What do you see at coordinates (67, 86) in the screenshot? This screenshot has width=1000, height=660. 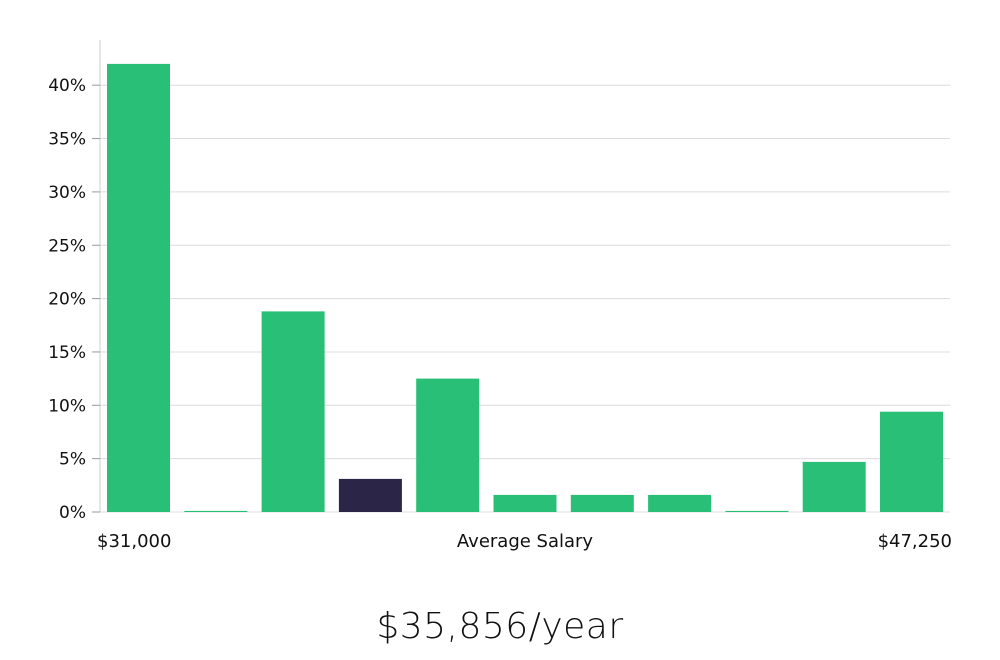 I see `y-tick-label: 40%` at bounding box center [67, 86].